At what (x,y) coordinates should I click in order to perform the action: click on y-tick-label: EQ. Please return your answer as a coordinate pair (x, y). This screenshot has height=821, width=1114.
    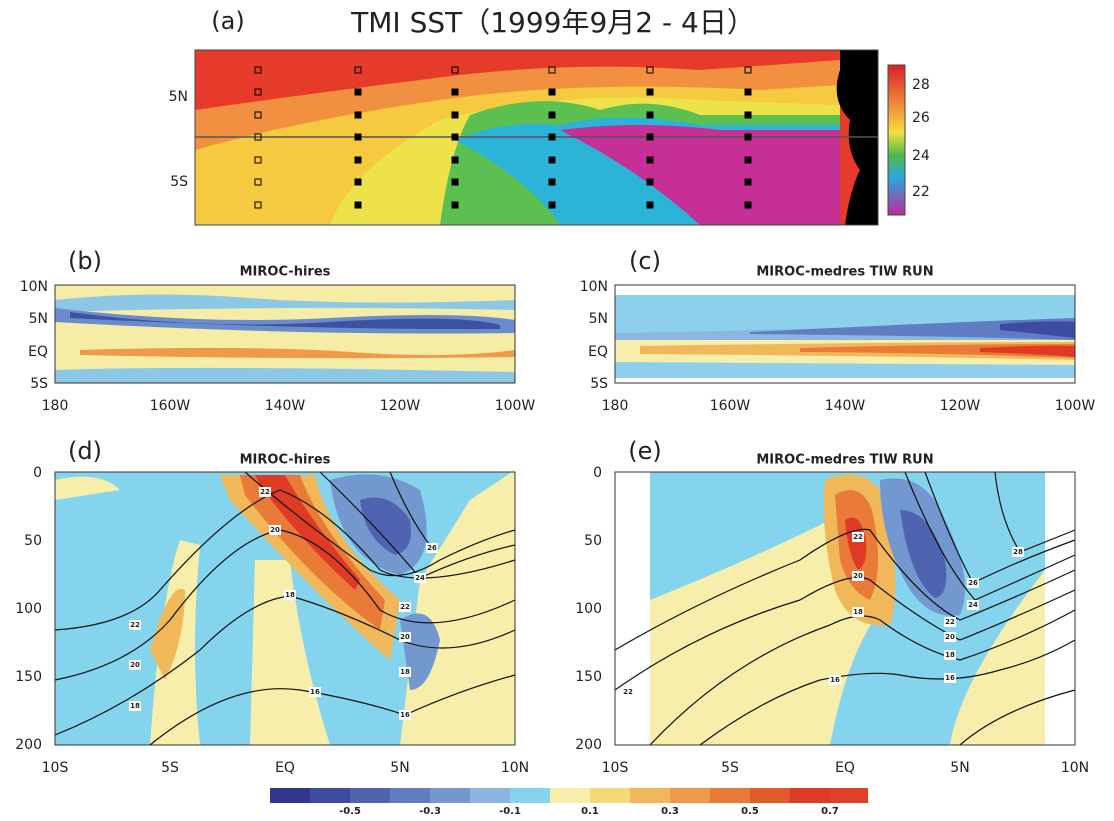
    Looking at the image, I should click on (598, 352).